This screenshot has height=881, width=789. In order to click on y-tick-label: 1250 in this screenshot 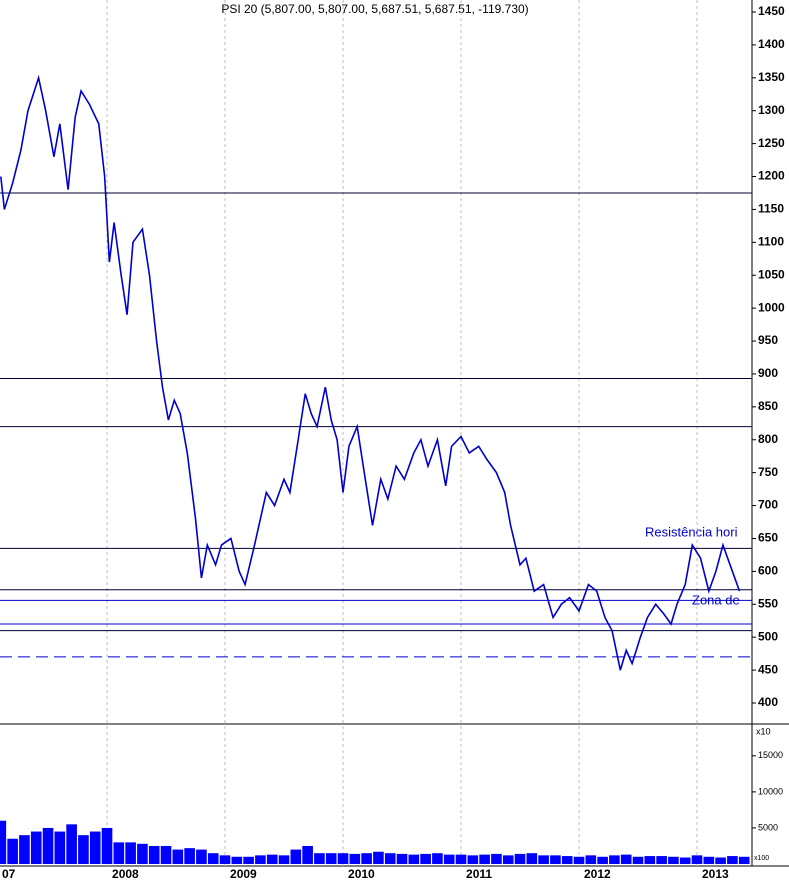, I will do `click(771, 143)`.